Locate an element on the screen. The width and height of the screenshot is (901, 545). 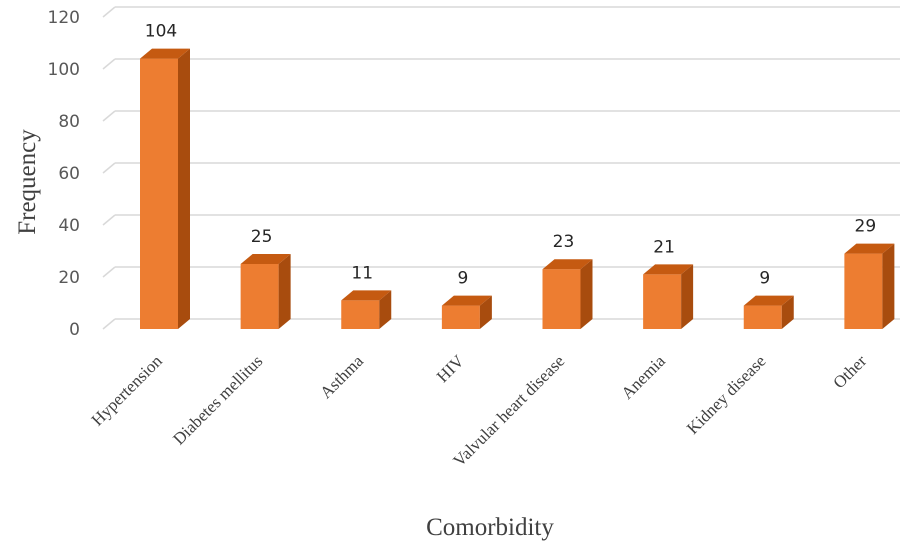
data-label: 25 is located at coordinates (262, 237).